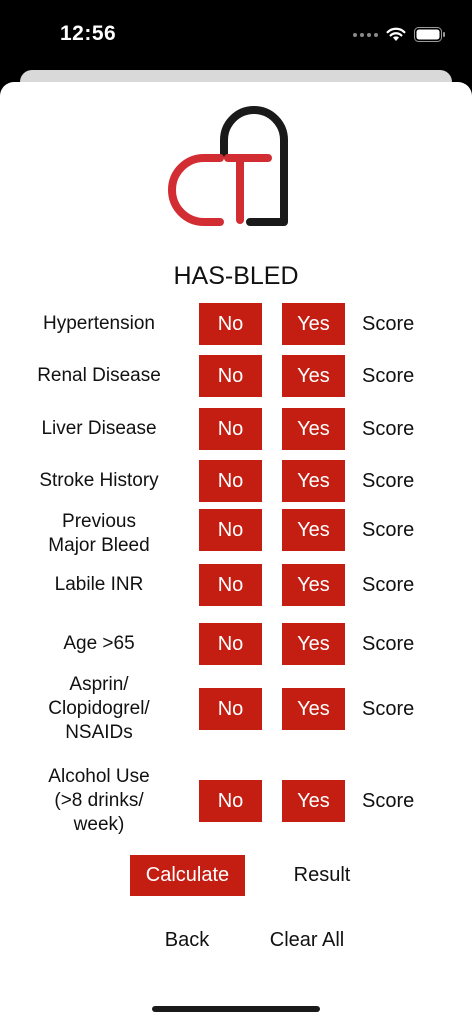 The height and width of the screenshot is (1024, 472). I want to click on renal-disease-yes-button: Yes, so click(313, 376).